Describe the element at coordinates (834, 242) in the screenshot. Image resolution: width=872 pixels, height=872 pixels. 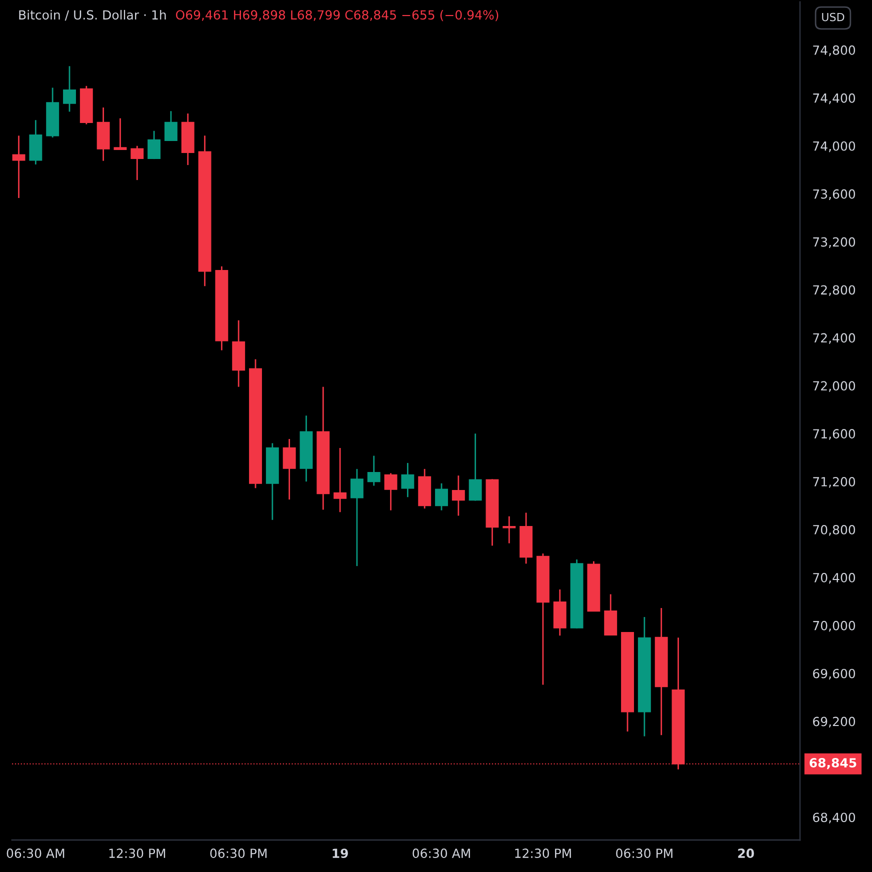
I see `y-tick-label: 73,200` at that location.